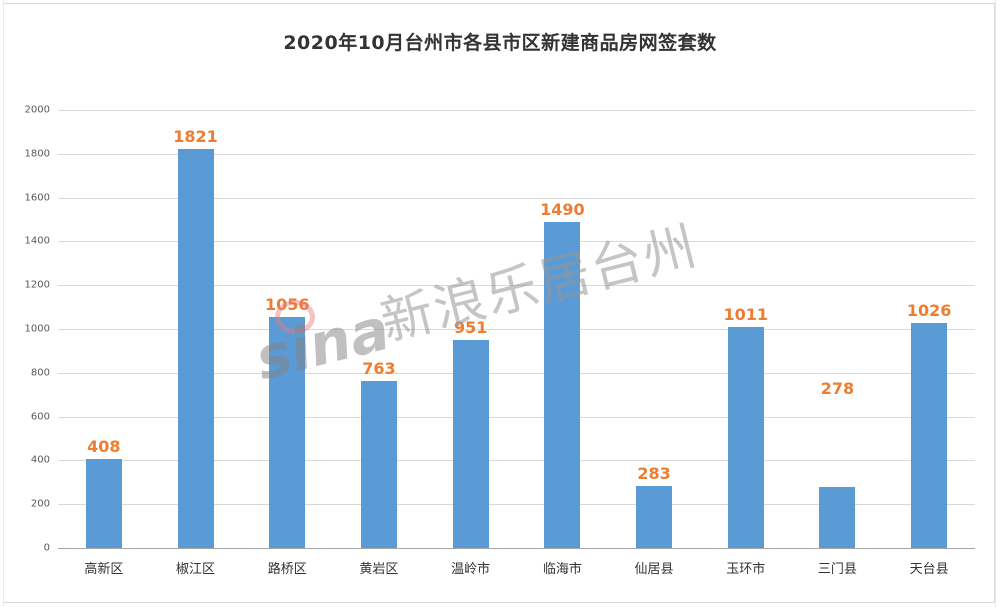 This screenshot has height=607, width=1000. What do you see at coordinates (516, 548) in the screenshot?
I see `x-axis-line` at bounding box center [516, 548].